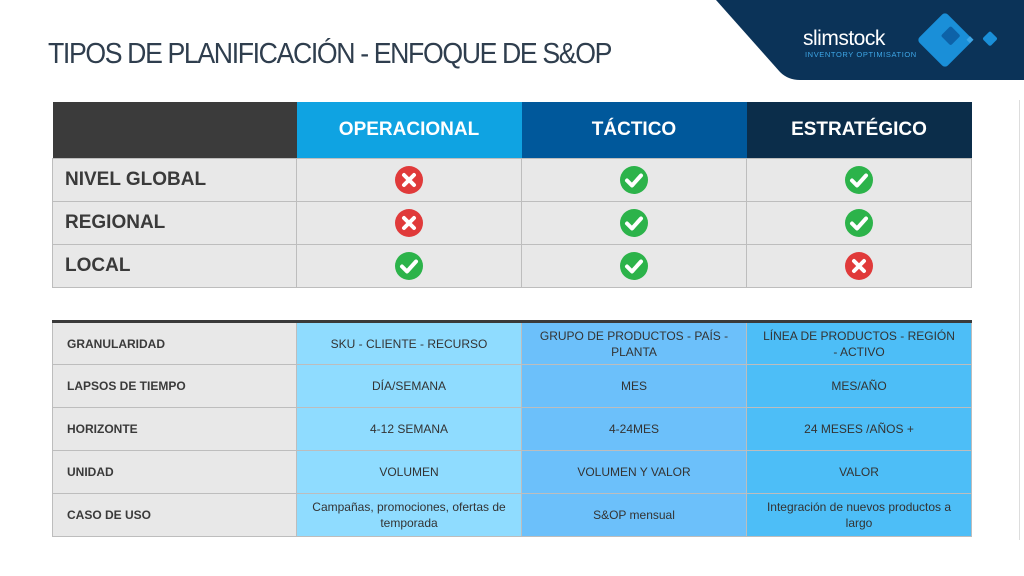  Describe the element at coordinates (174, 515) in the screenshot. I see `row-label: CASO DE USO` at that location.